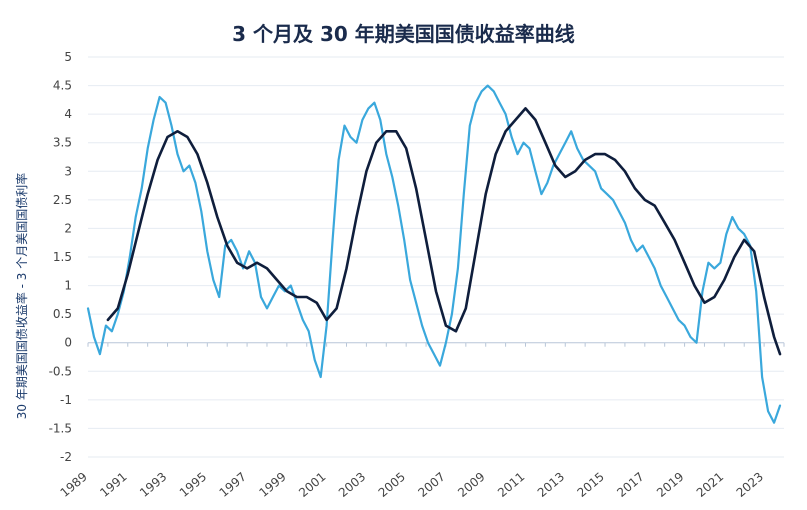  I want to click on x-tick-label: 2001, so click(312, 485).